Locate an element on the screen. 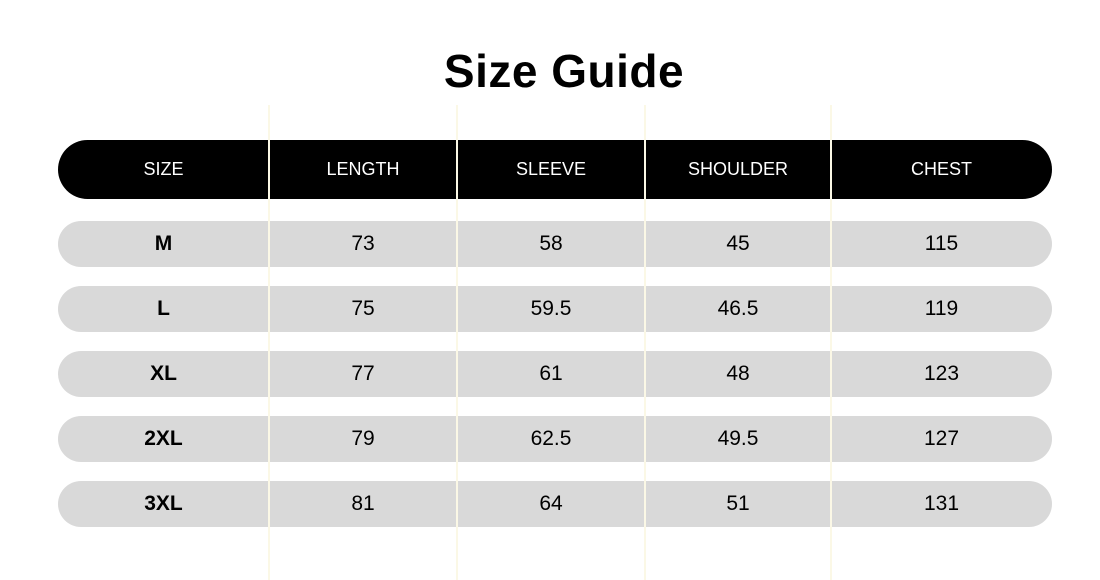 Image resolution: width=1100 pixels, height=580 pixels. cell-length: 73 is located at coordinates (363, 243).